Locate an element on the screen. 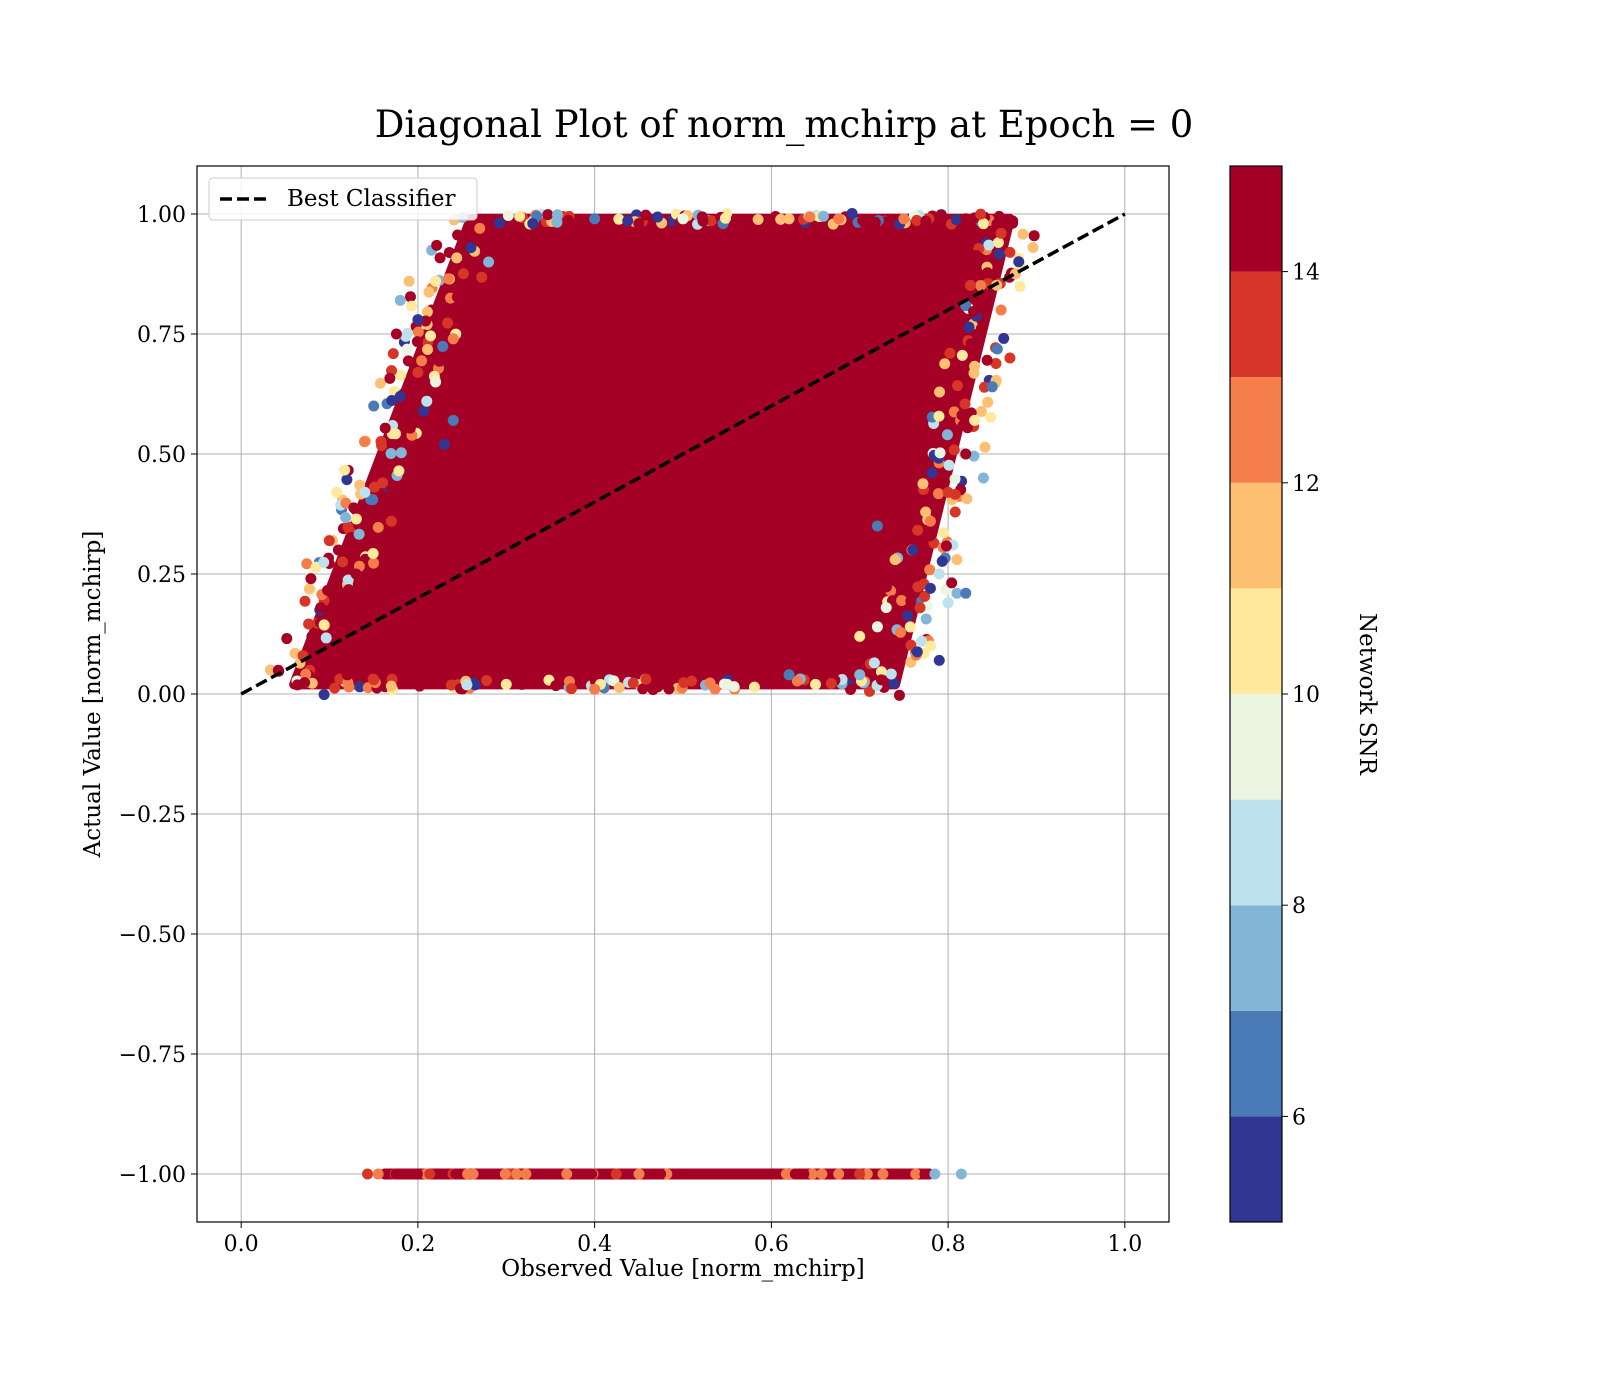 The width and height of the screenshot is (1600, 1400). colorbar-tick-label: 12 is located at coordinates (1306, 484).